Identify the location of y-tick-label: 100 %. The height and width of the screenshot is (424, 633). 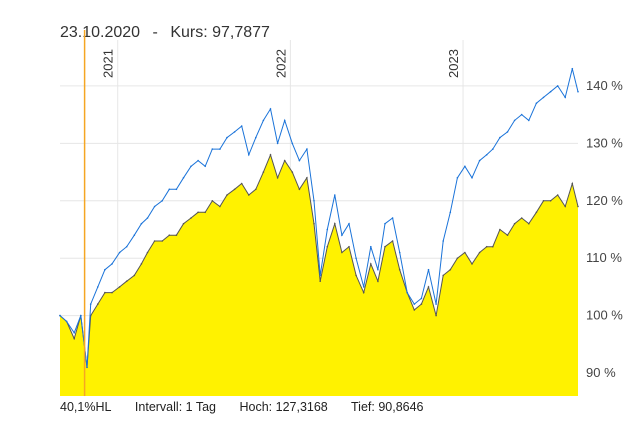
(604, 315).